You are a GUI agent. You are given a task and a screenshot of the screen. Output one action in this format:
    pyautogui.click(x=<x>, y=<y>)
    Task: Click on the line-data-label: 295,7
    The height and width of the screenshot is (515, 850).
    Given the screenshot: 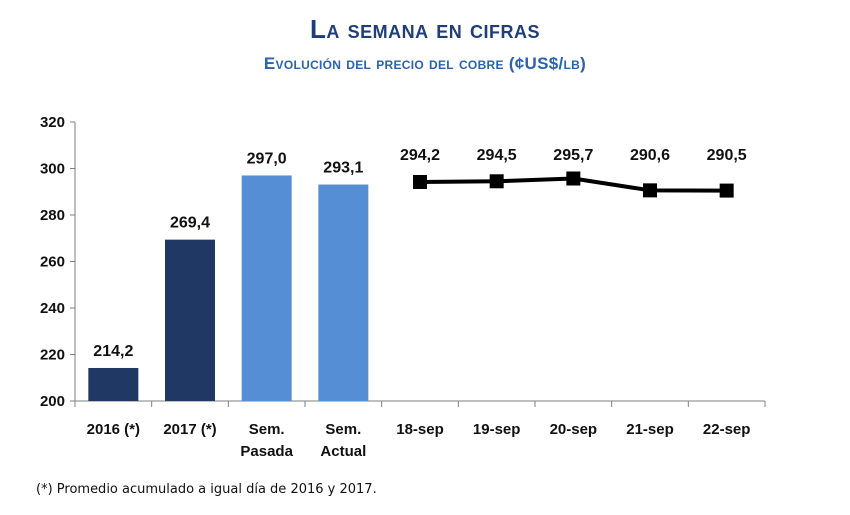 What is the action you would take?
    pyautogui.click(x=573, y=155)
    